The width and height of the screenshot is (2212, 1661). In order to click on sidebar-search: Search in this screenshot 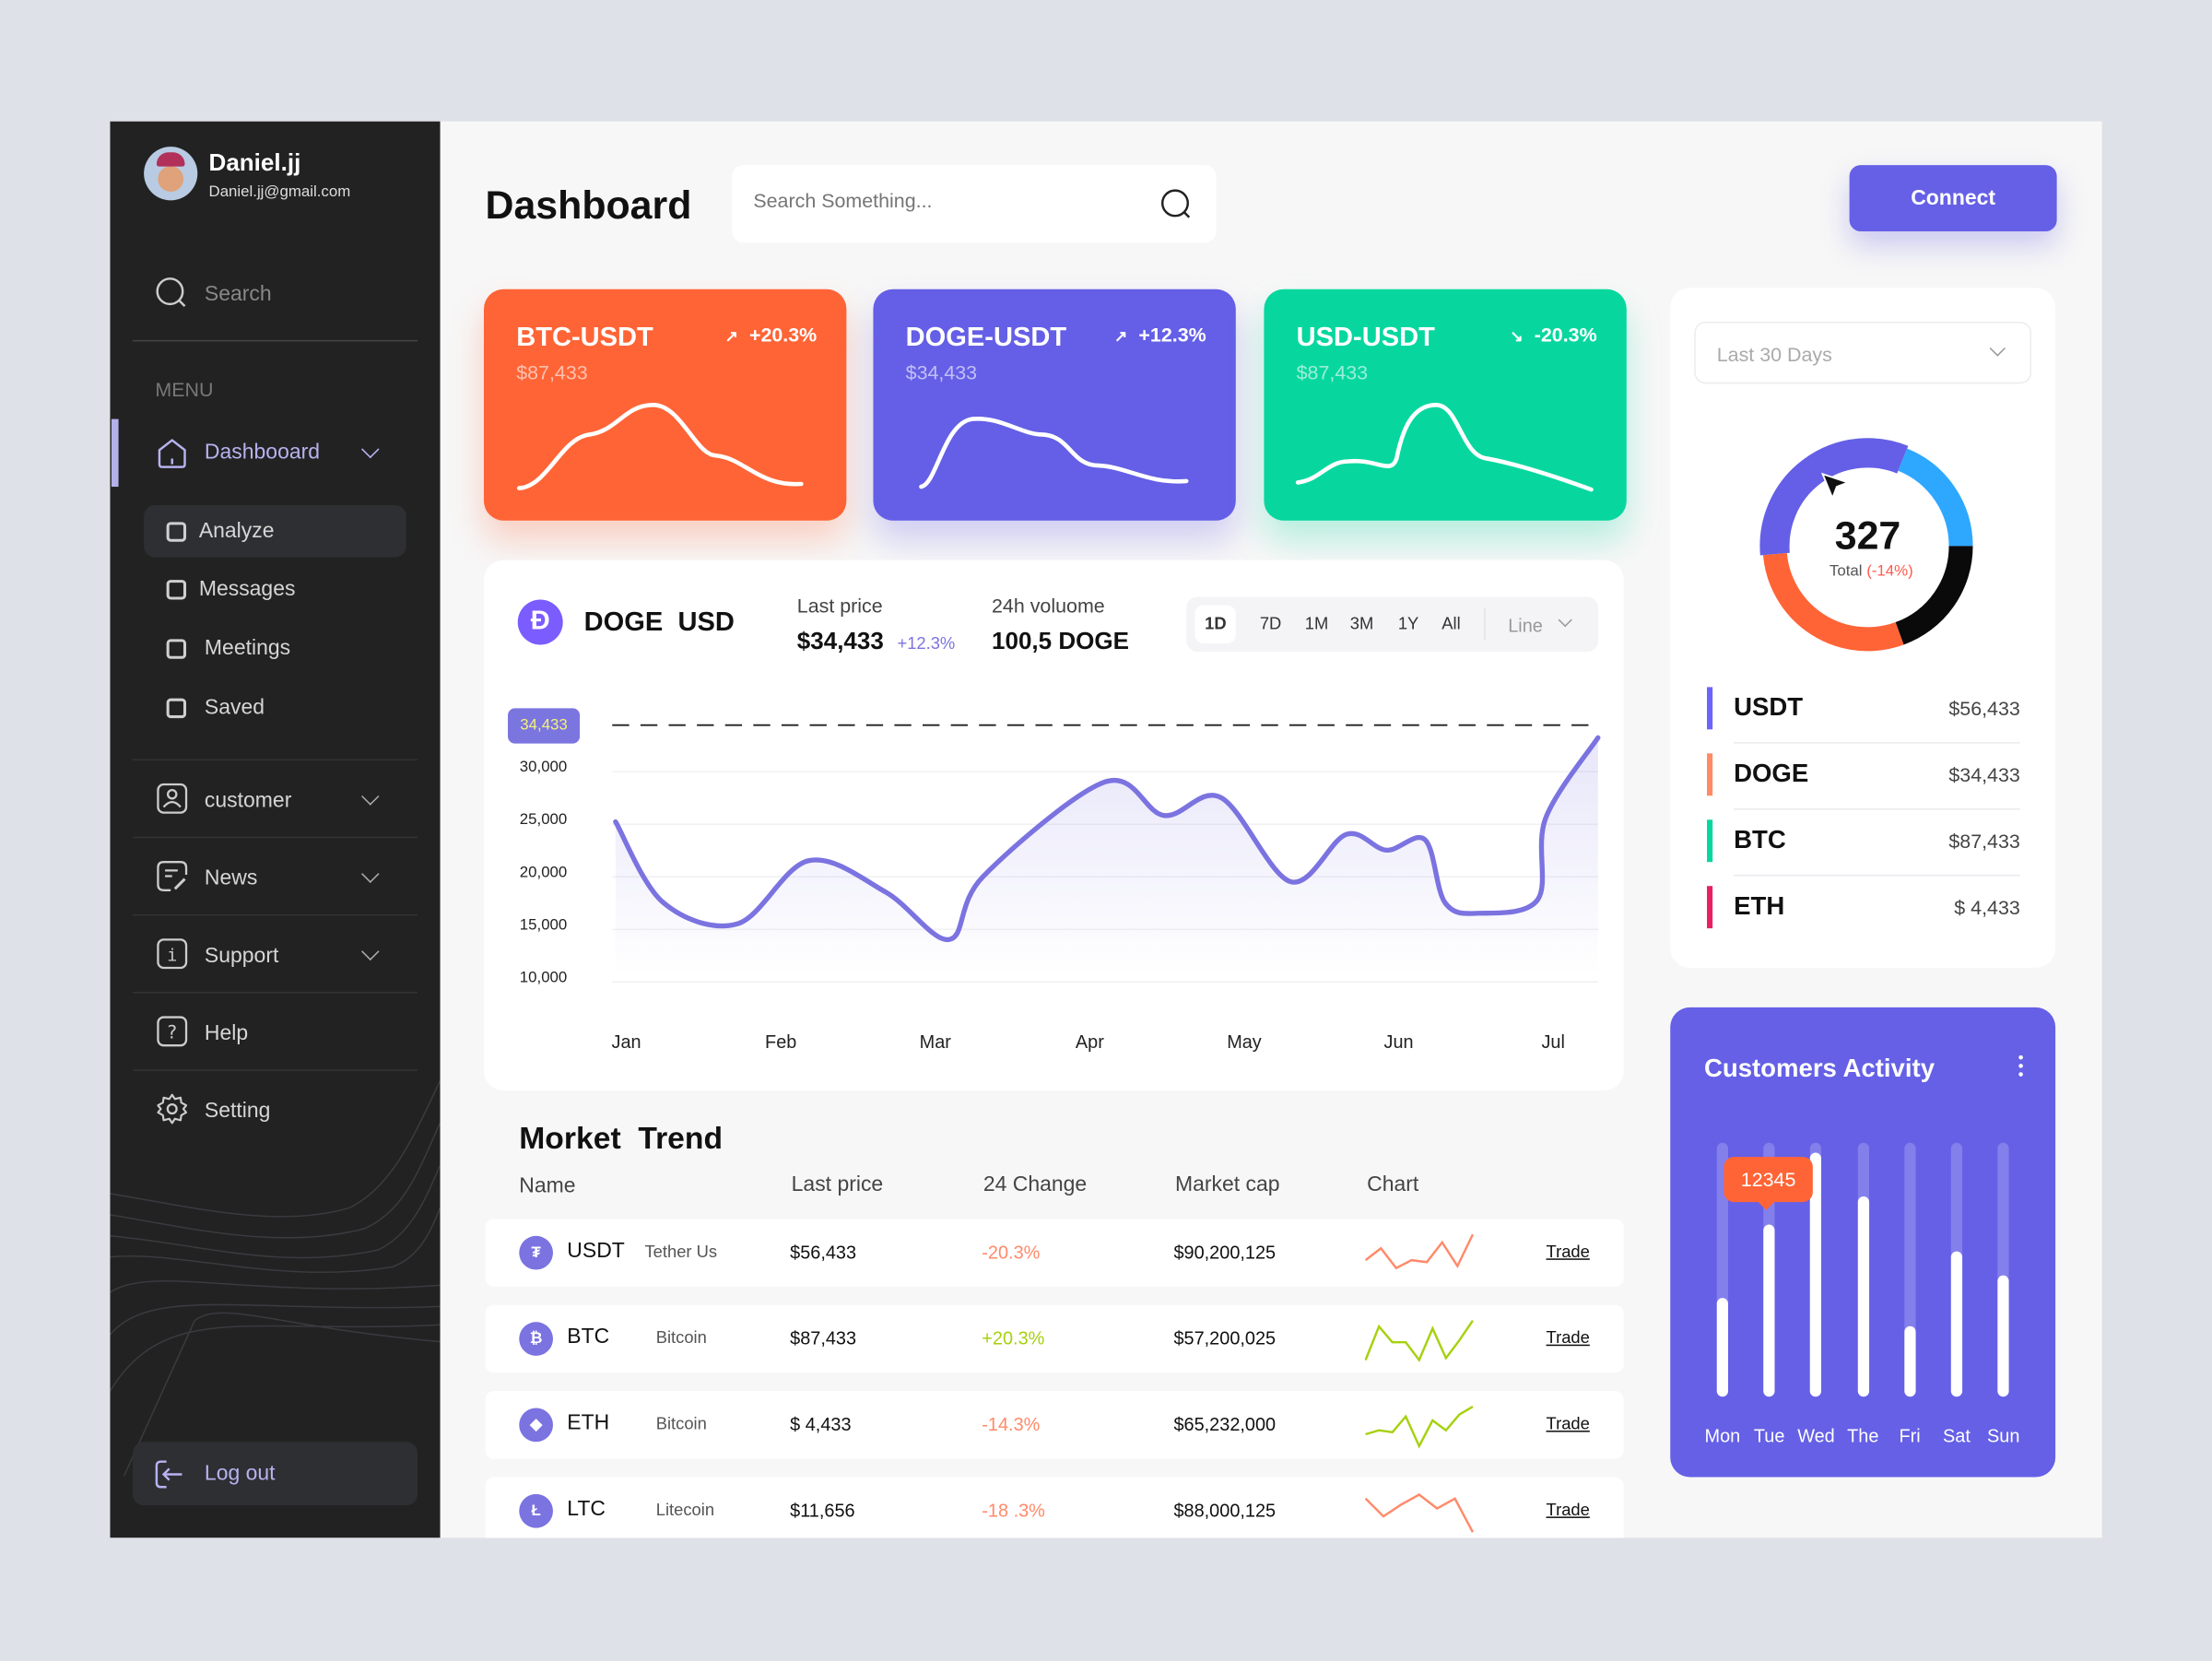, I will do `click(282, 294)`.